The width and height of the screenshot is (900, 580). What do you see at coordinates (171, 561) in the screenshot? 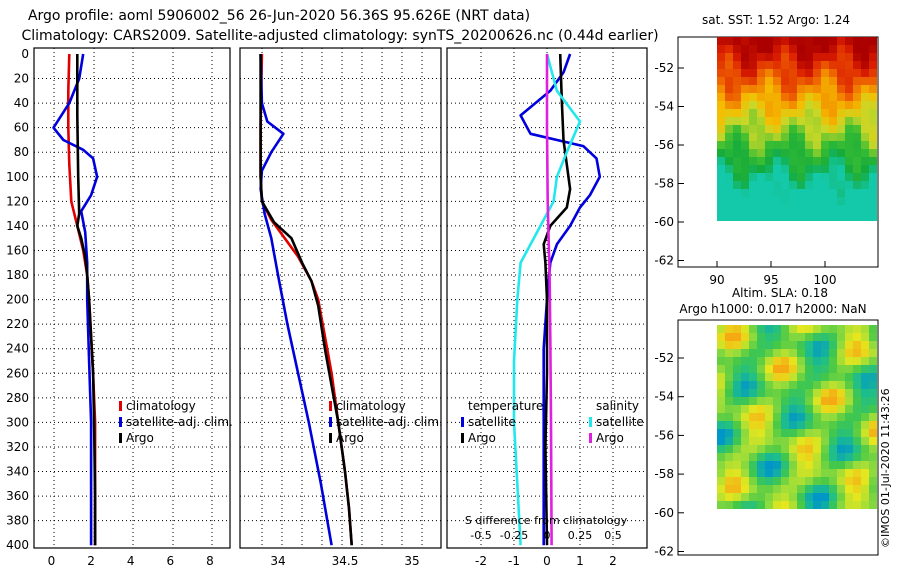
I see `x-tick-label: 6` at bounding box center [171, 561].